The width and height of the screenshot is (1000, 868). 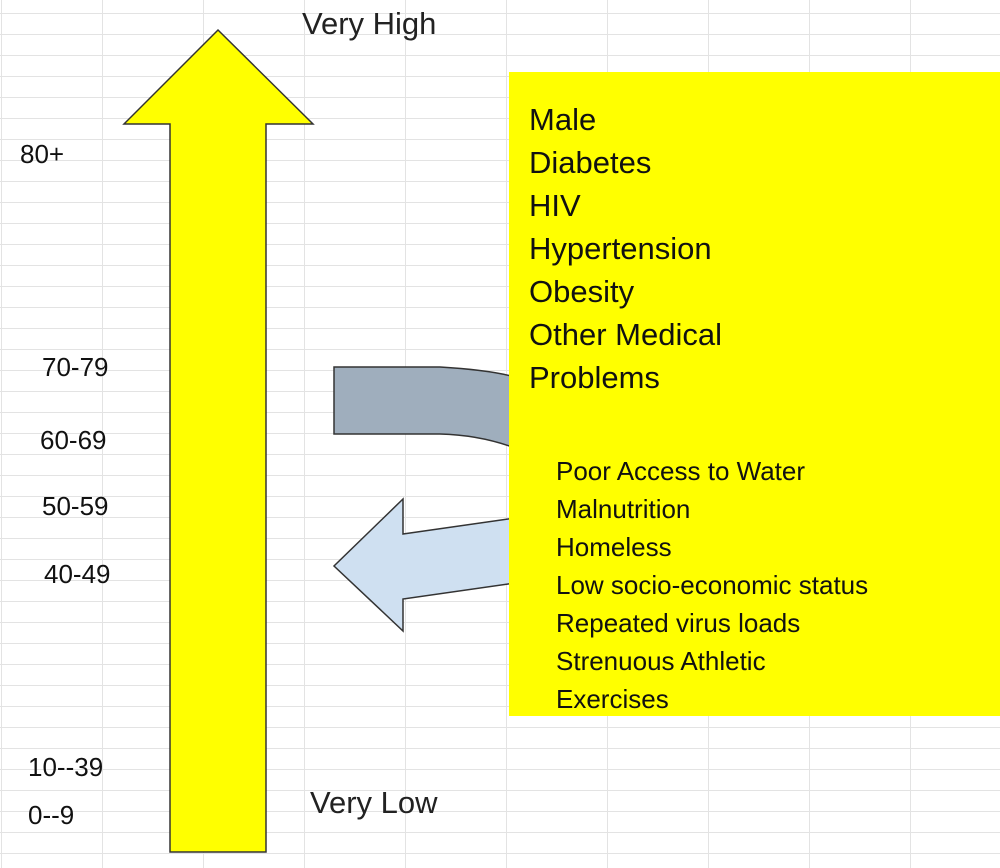 I want to click on list-item: Problems, so click(x=594, y=377).